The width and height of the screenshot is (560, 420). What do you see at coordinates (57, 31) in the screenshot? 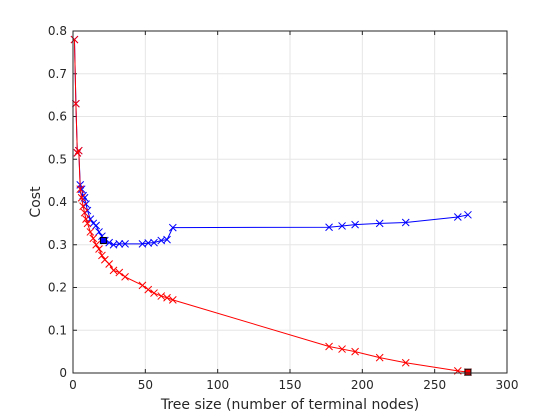
I see `y-tick-label: 0.8` at bounding box center [57, 31].